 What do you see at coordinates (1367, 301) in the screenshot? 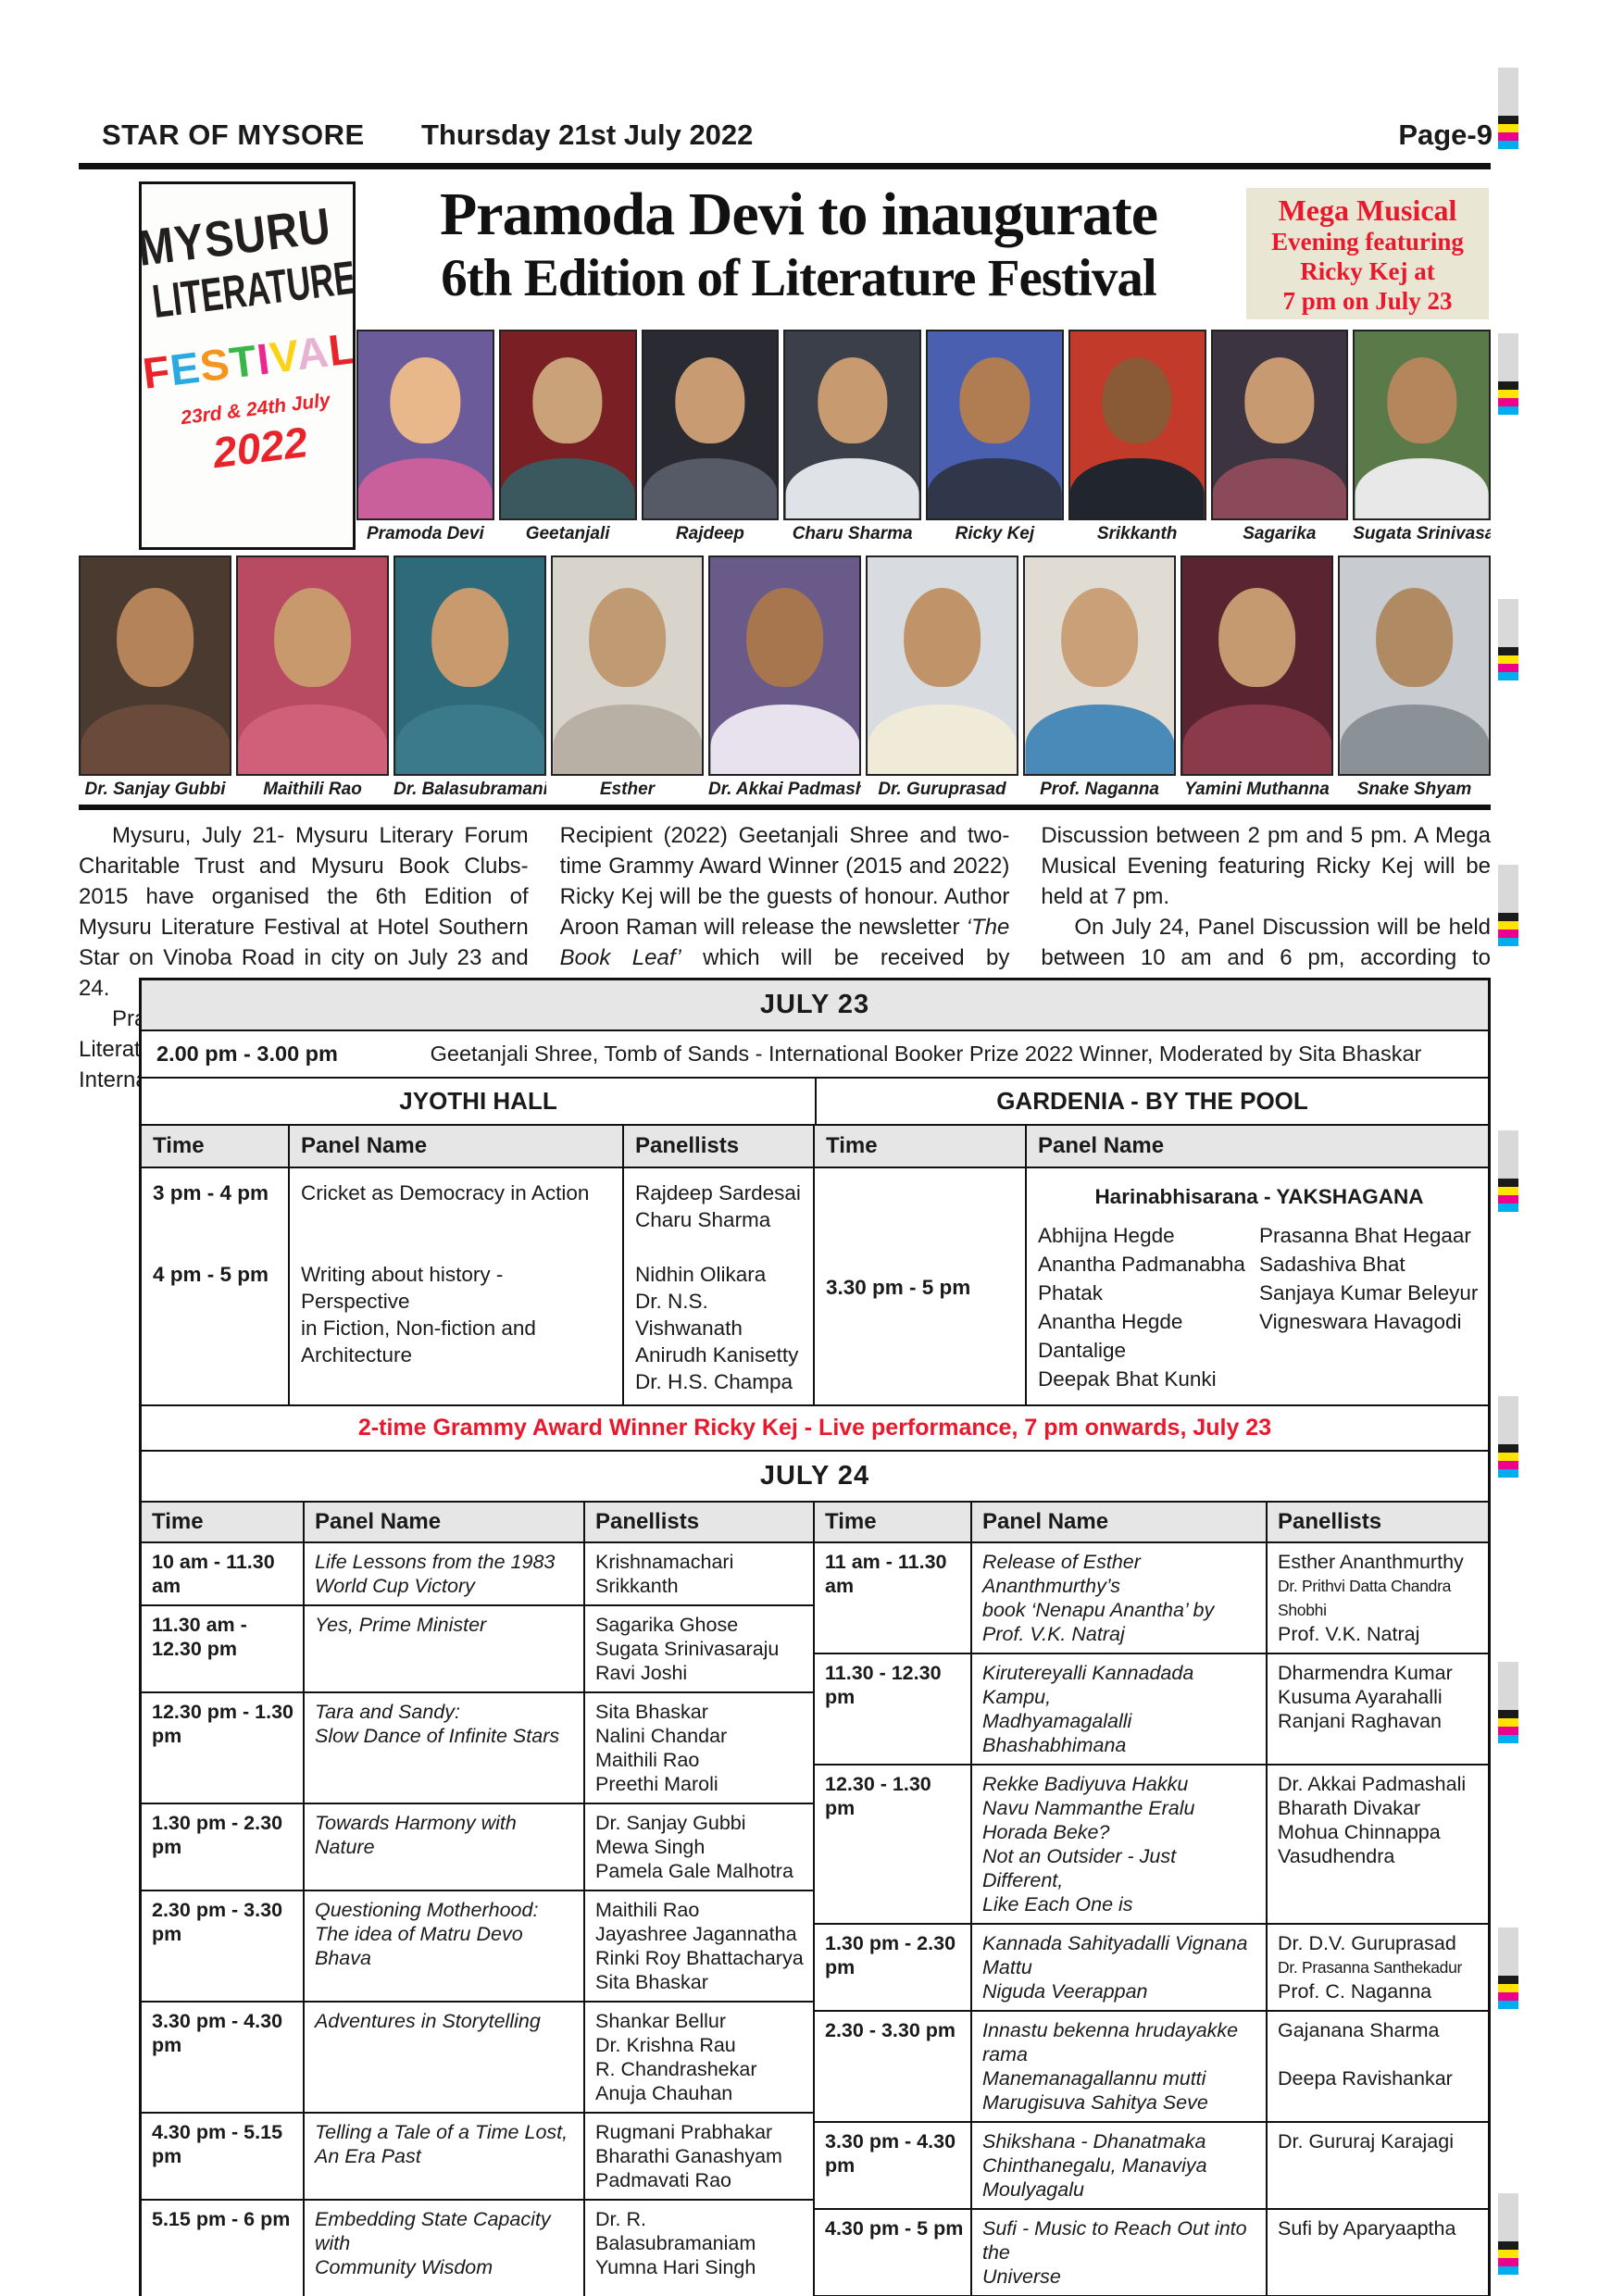
I see `promo-line: 7 pm on July 23` at bounding box center [1367, 301].